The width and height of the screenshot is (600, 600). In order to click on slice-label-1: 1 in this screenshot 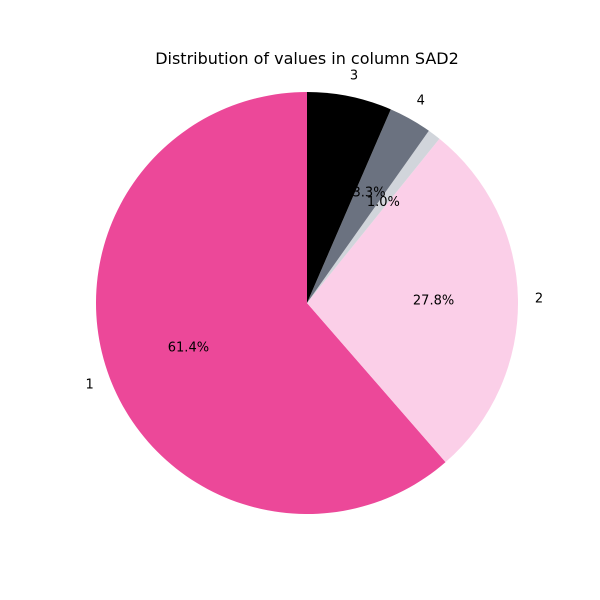, I will do `click(89, 384)`.